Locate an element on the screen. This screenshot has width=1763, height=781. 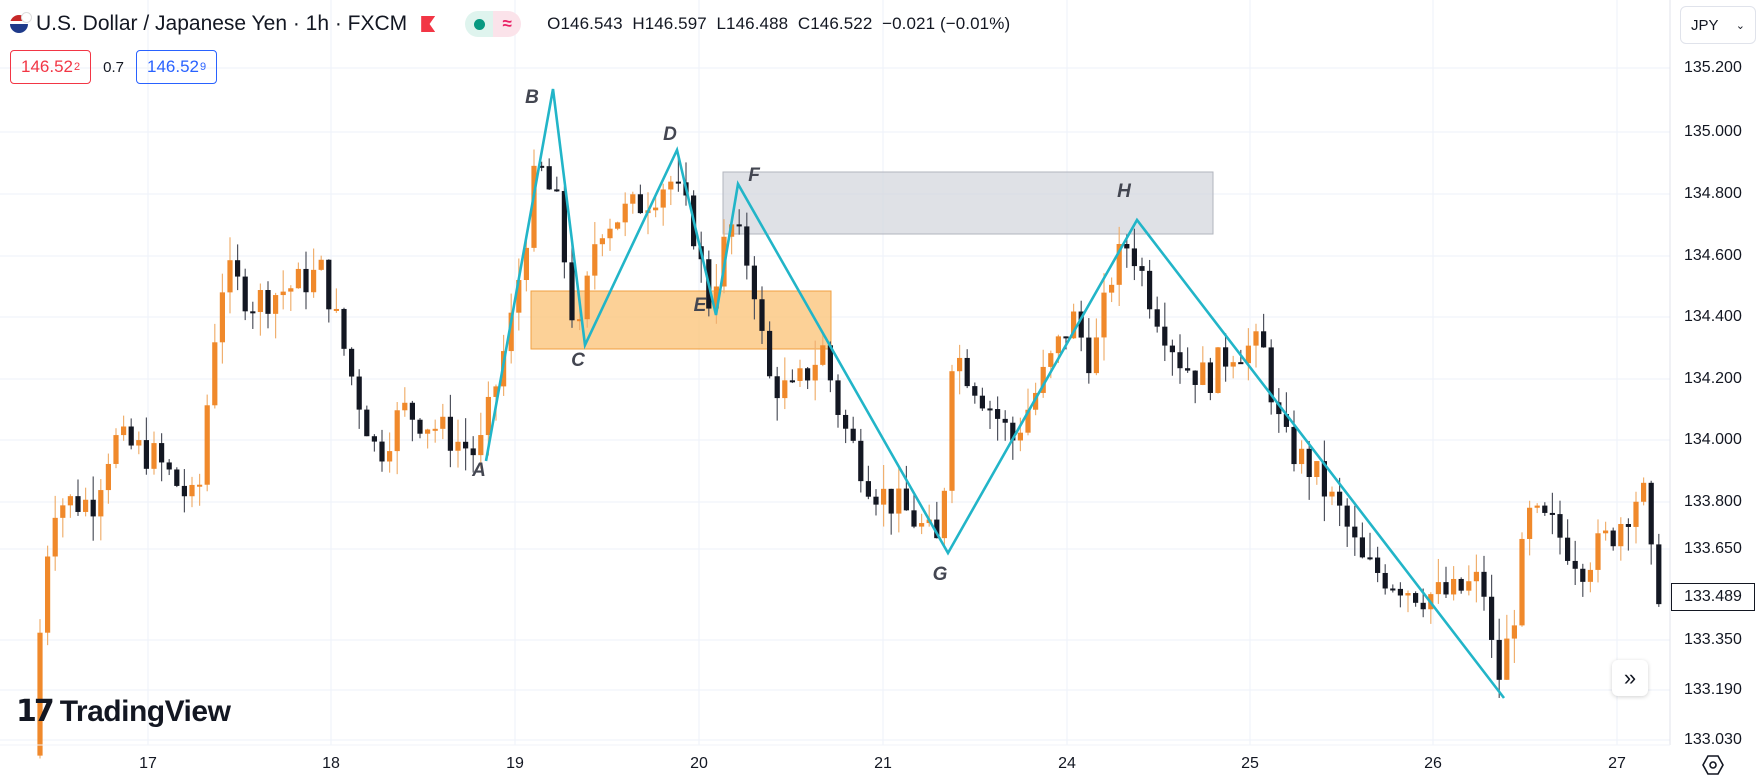
price-axis-label: 133.190 is located at coordinates (1713, 689).